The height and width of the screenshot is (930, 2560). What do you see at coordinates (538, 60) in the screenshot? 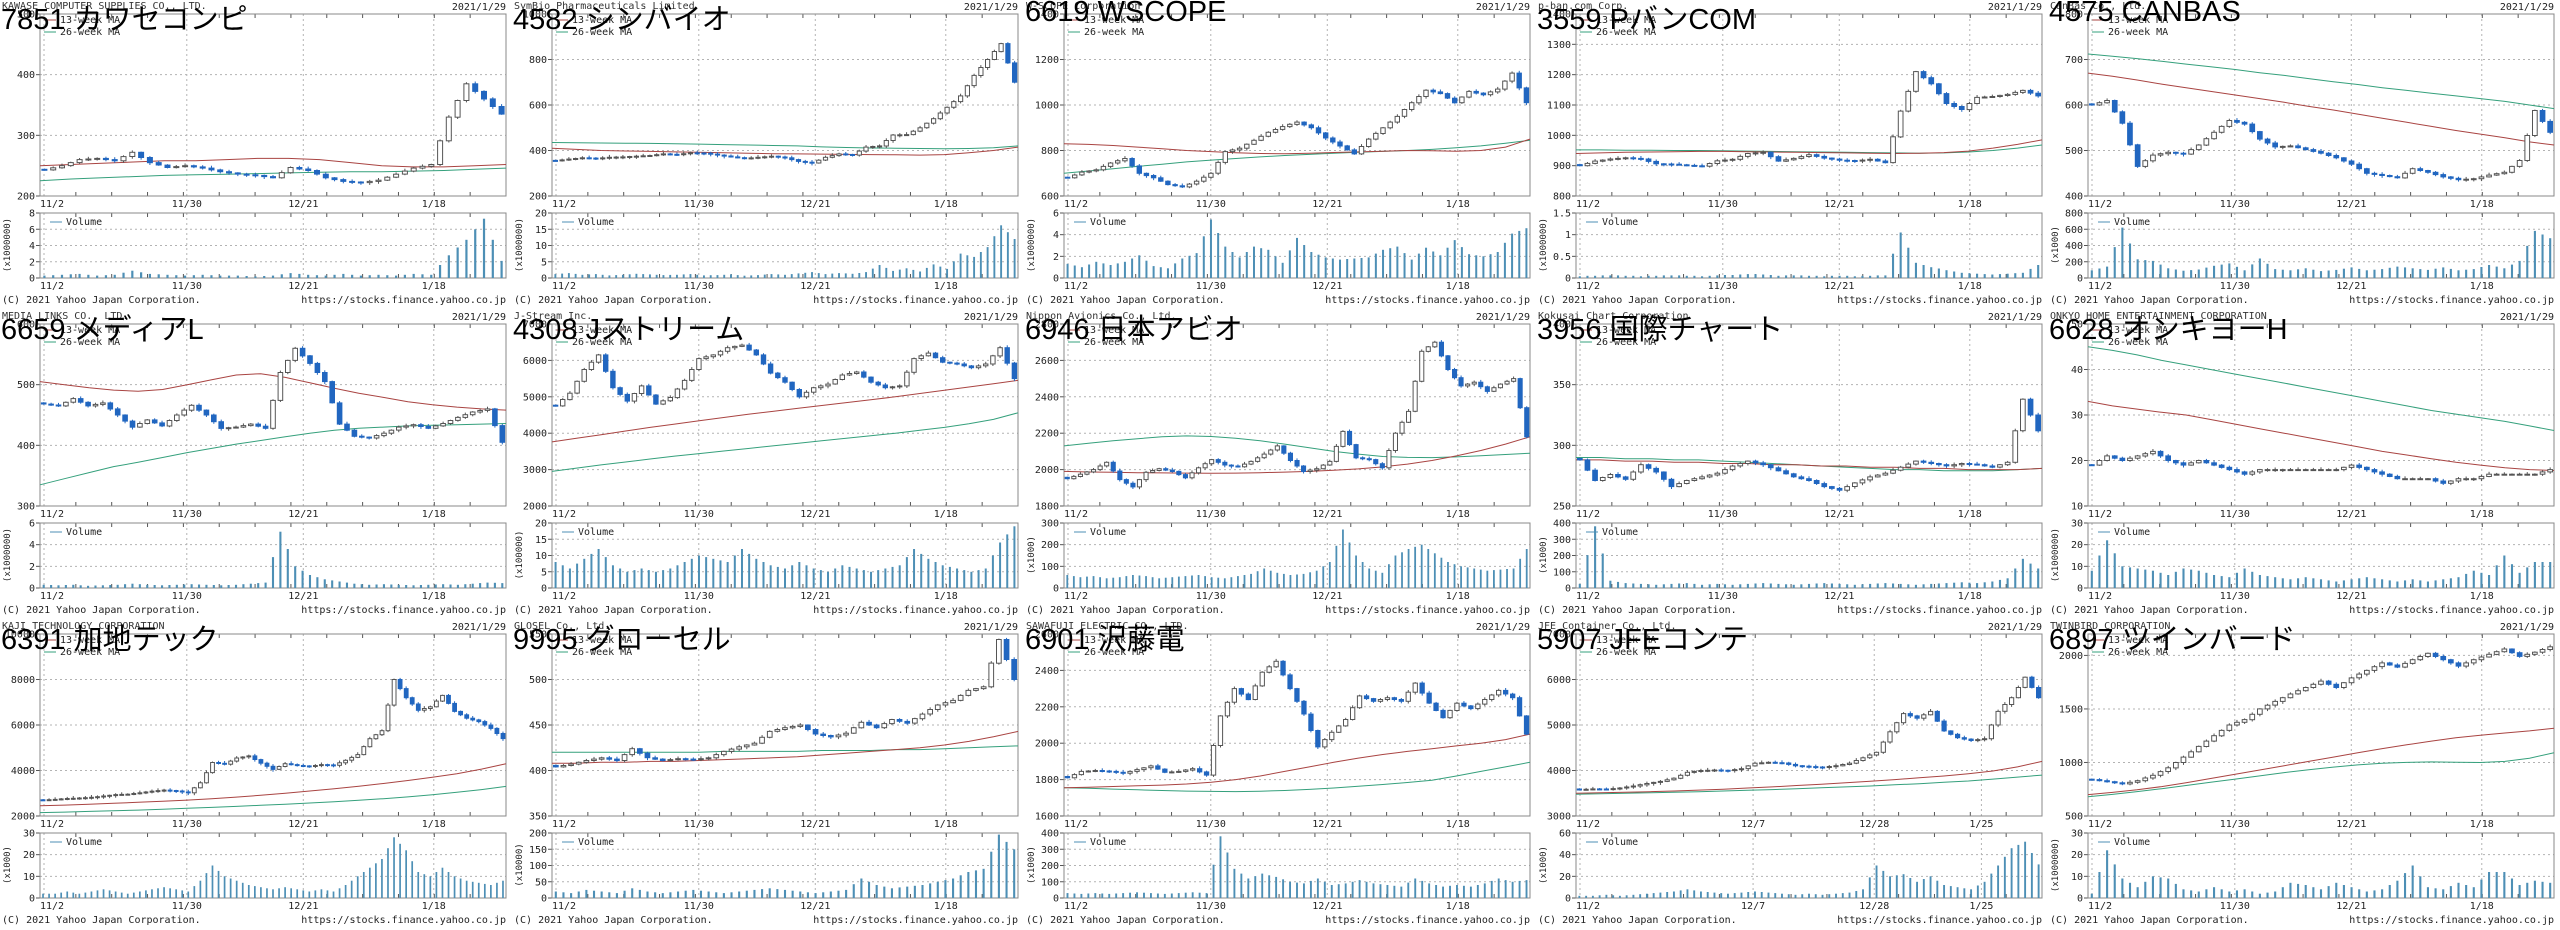
I see `price-tick-label: 800` at bounding box center [538, 60].